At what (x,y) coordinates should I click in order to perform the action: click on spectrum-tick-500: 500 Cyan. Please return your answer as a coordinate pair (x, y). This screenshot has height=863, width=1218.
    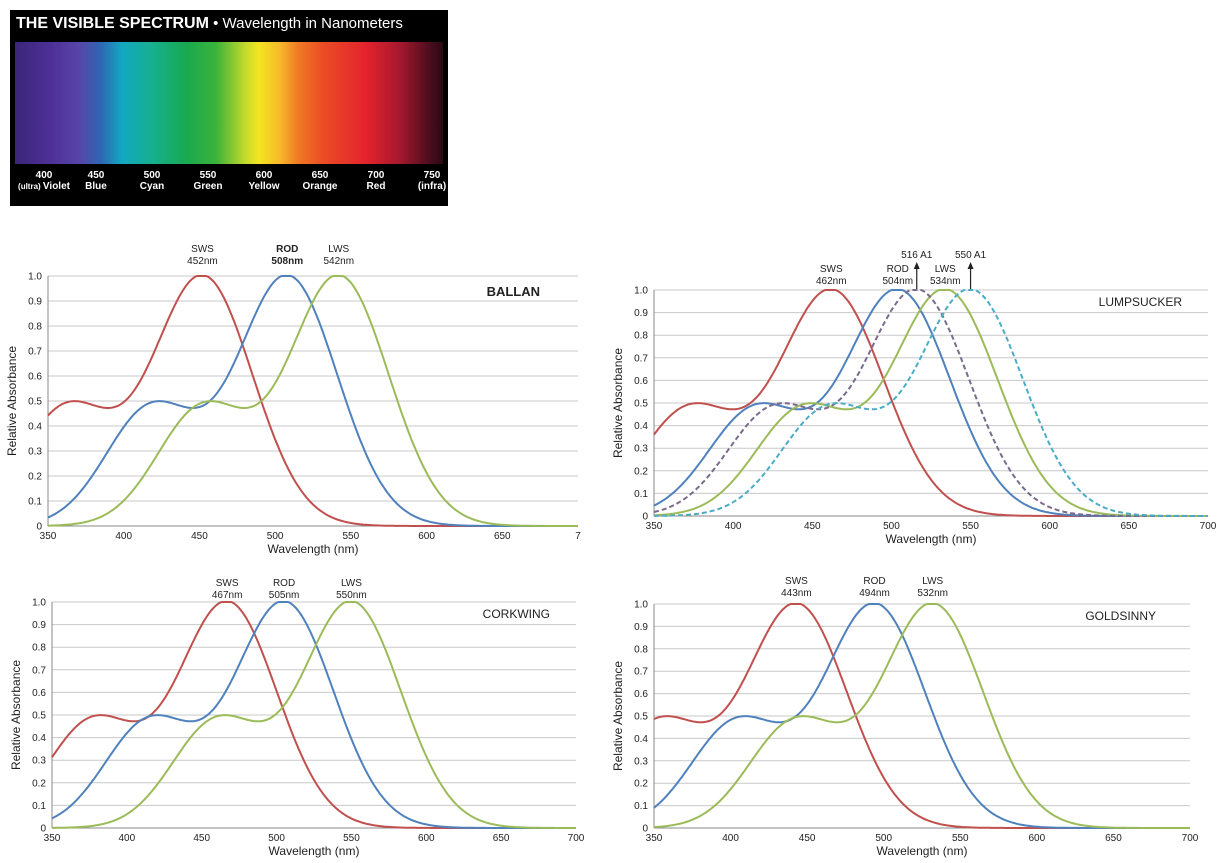
    Looking at the image, I should click on (152, 181).